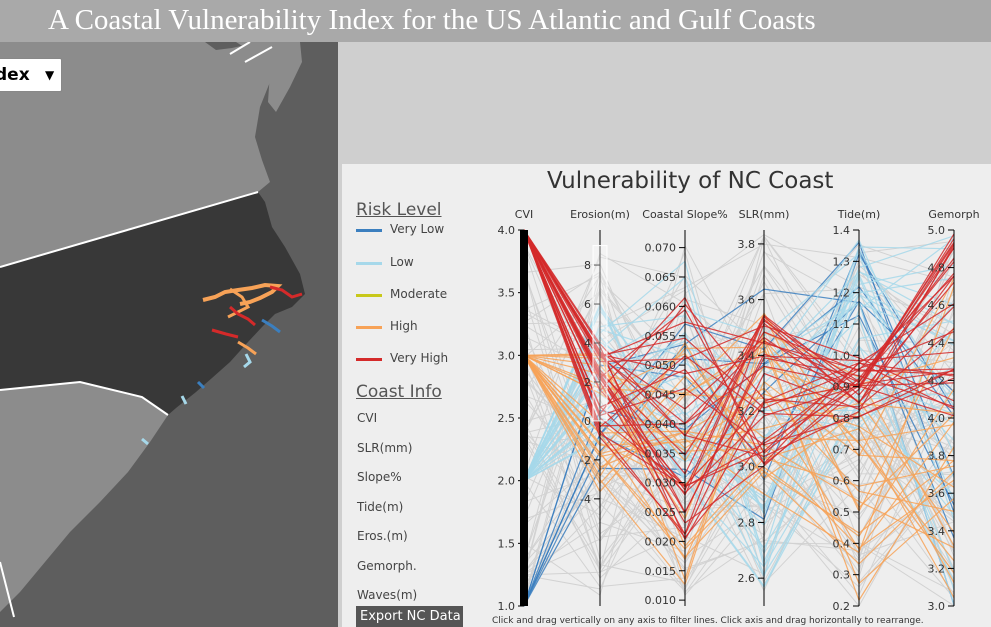 This screenshot has height=627, width=991. What do you see at coordinates (421, 263) in the screenshot?
I see `legend-item-low: Low` at bounding box center [421, 263].